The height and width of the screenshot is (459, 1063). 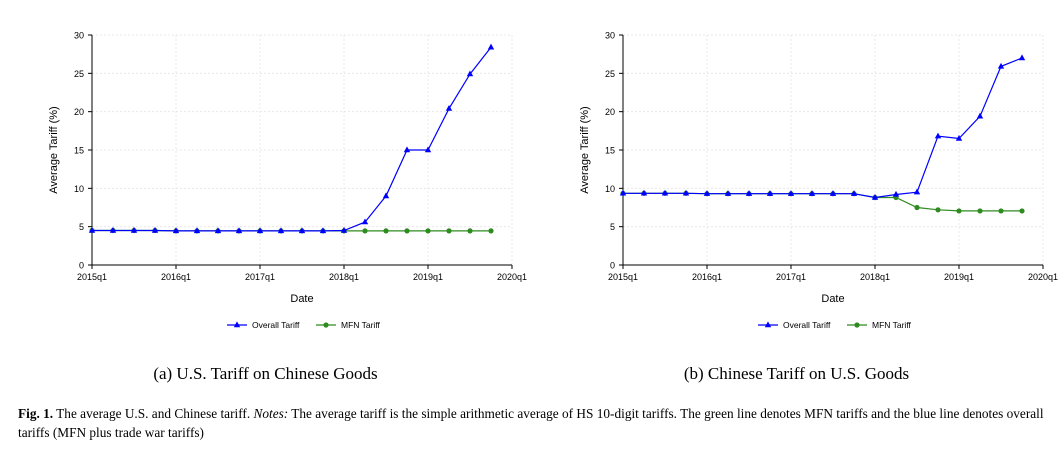 What do you see at coordinates (79, 189) in the screenshot?
I see `chart-a-y-tick-label: 10` at bounding box center [79, 189].